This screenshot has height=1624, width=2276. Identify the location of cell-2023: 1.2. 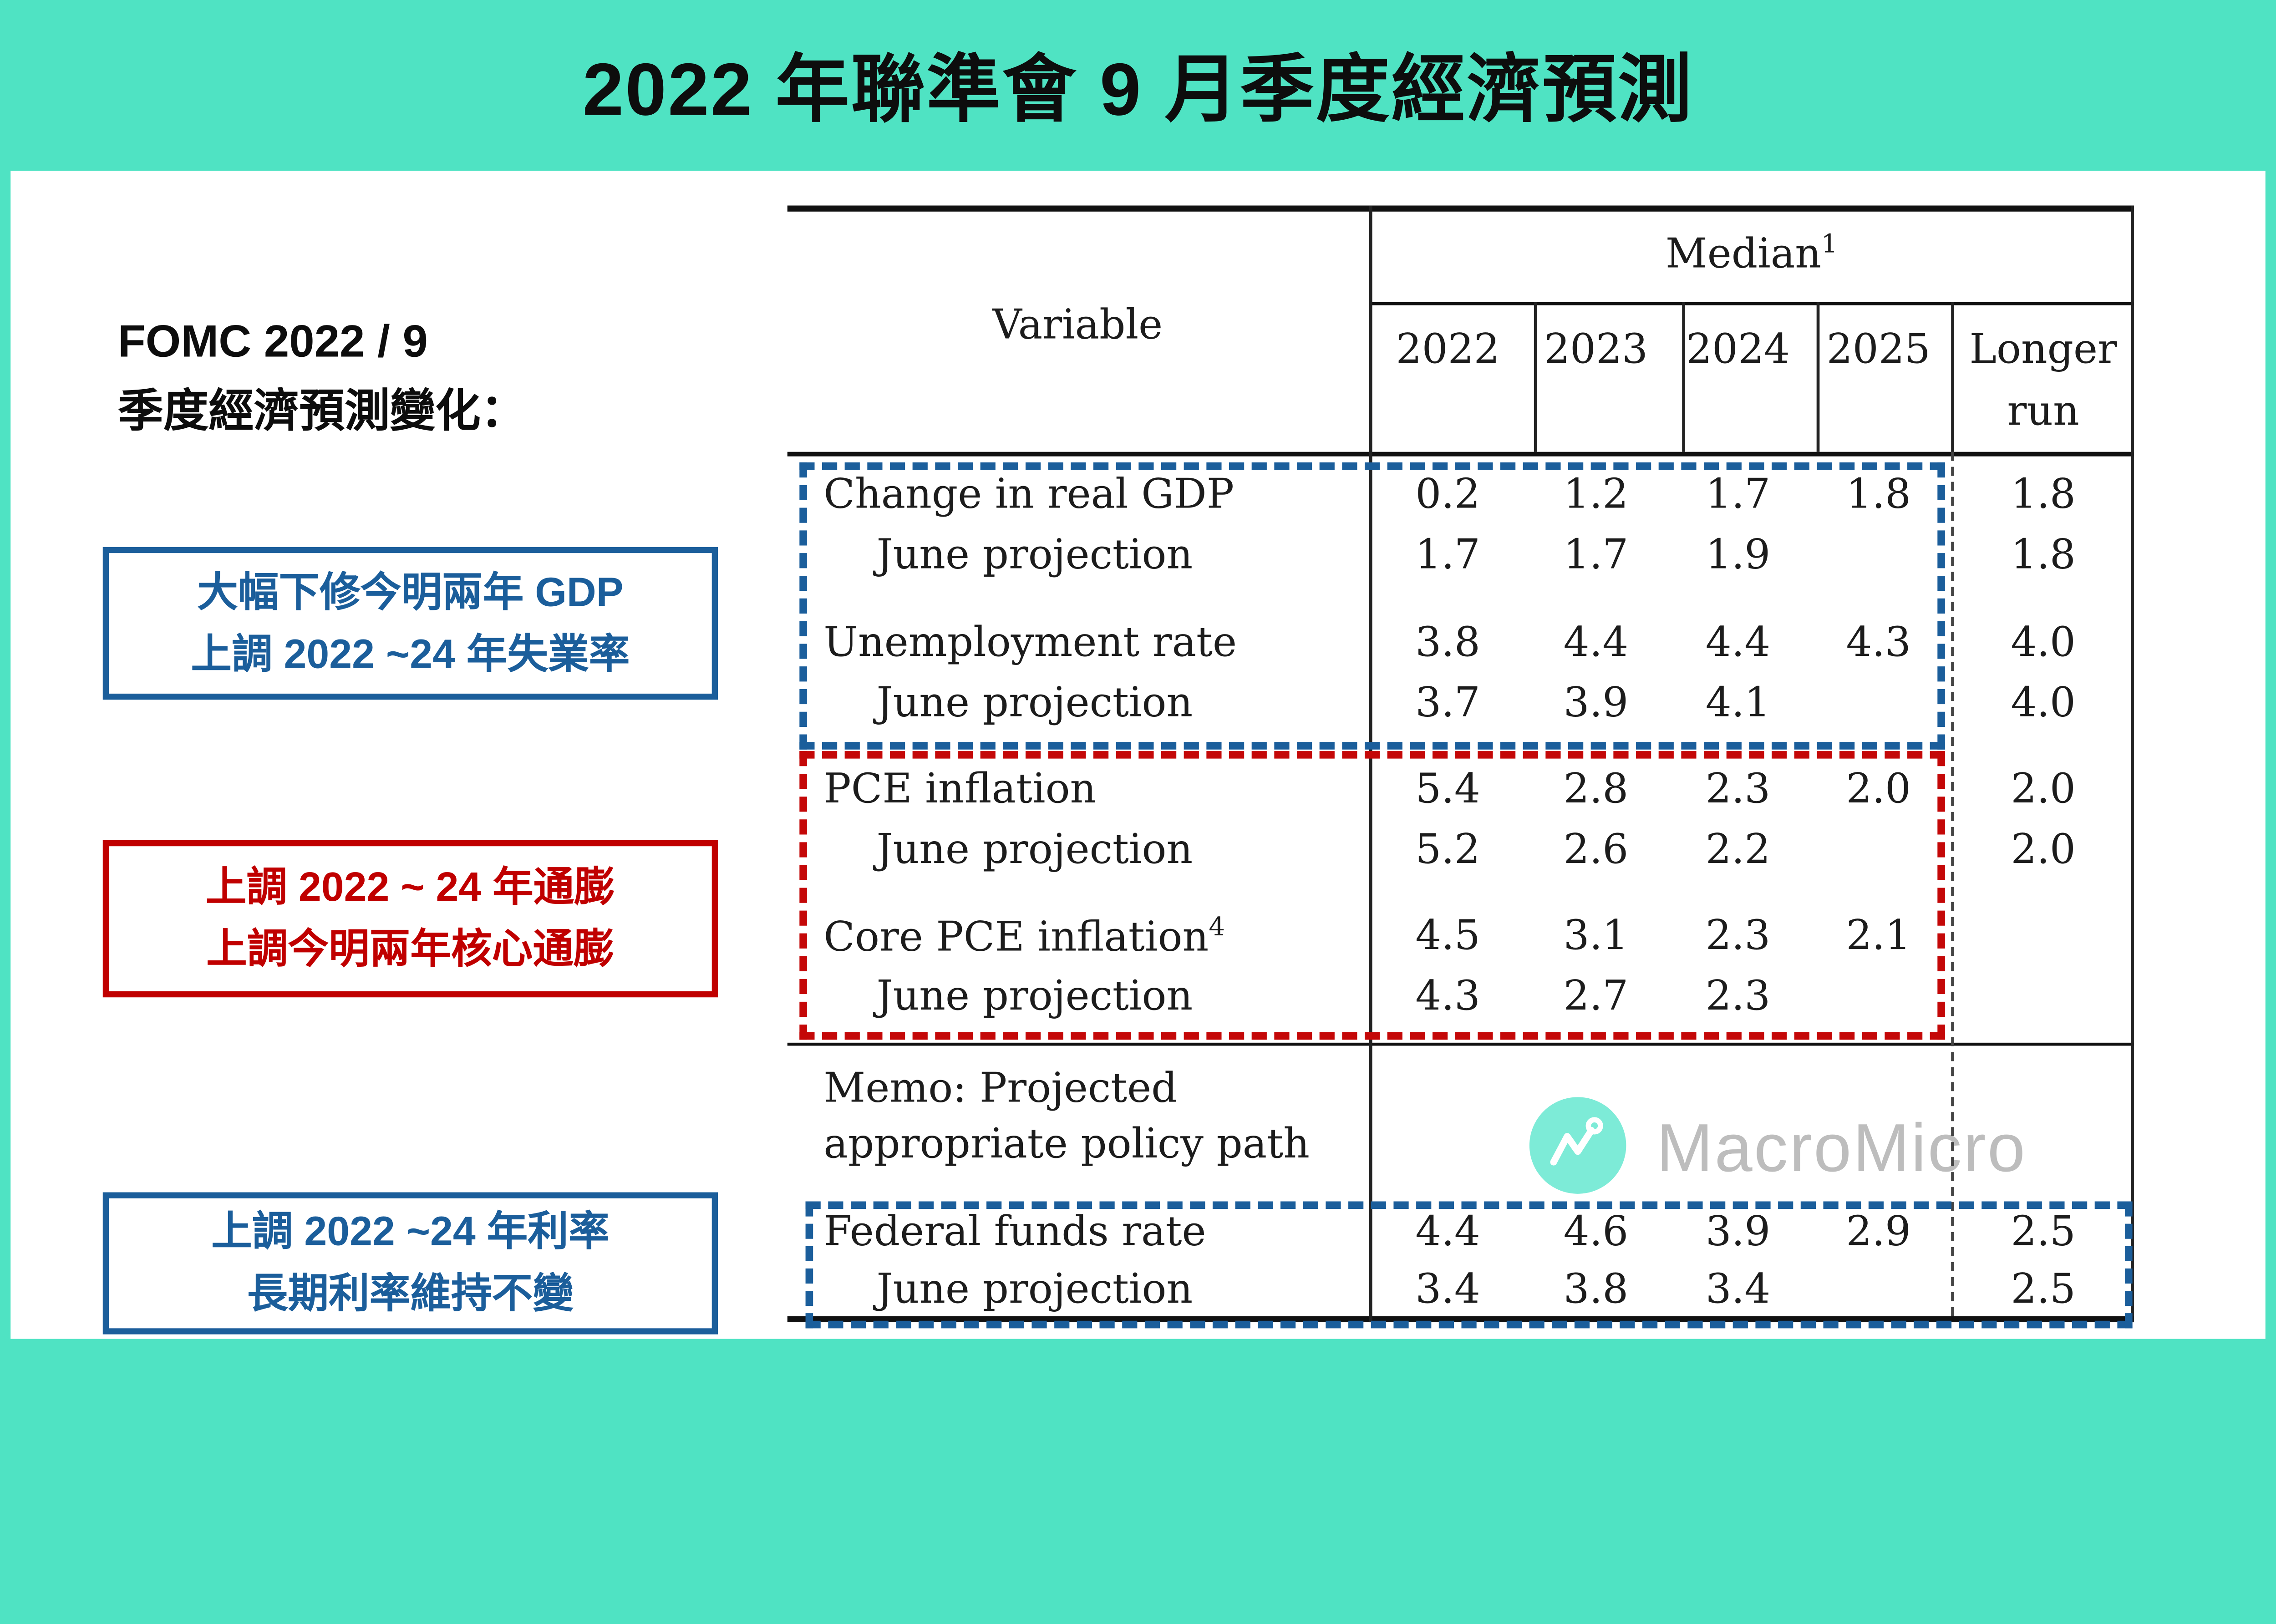
(1596, 494).